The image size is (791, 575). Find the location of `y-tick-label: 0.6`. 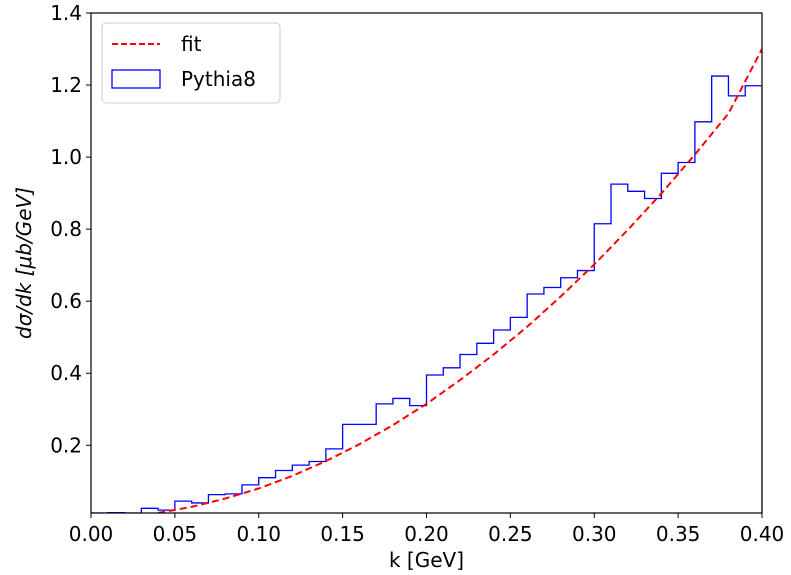

y-tick-label: 0.6 is located at coordinates (66, 301).